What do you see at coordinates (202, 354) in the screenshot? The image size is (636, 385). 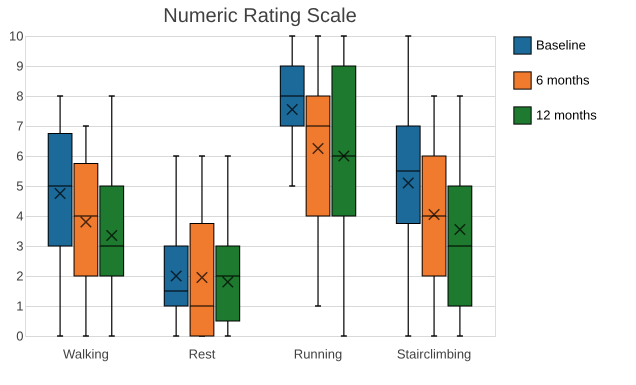 I see `x-tick-label: Rest` at bounding box center [202, 354].